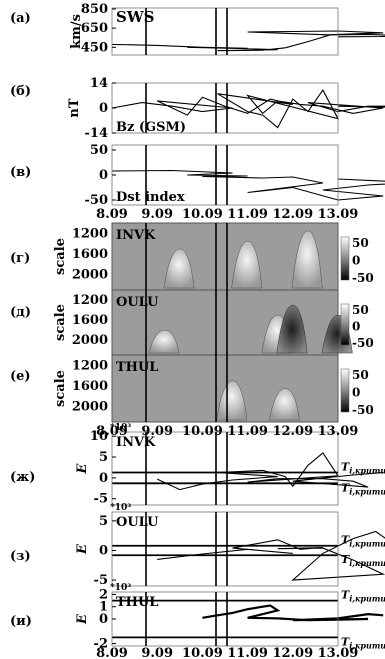  I want to click on x-tick-label-v-5: 13.09, so click(338, 214).